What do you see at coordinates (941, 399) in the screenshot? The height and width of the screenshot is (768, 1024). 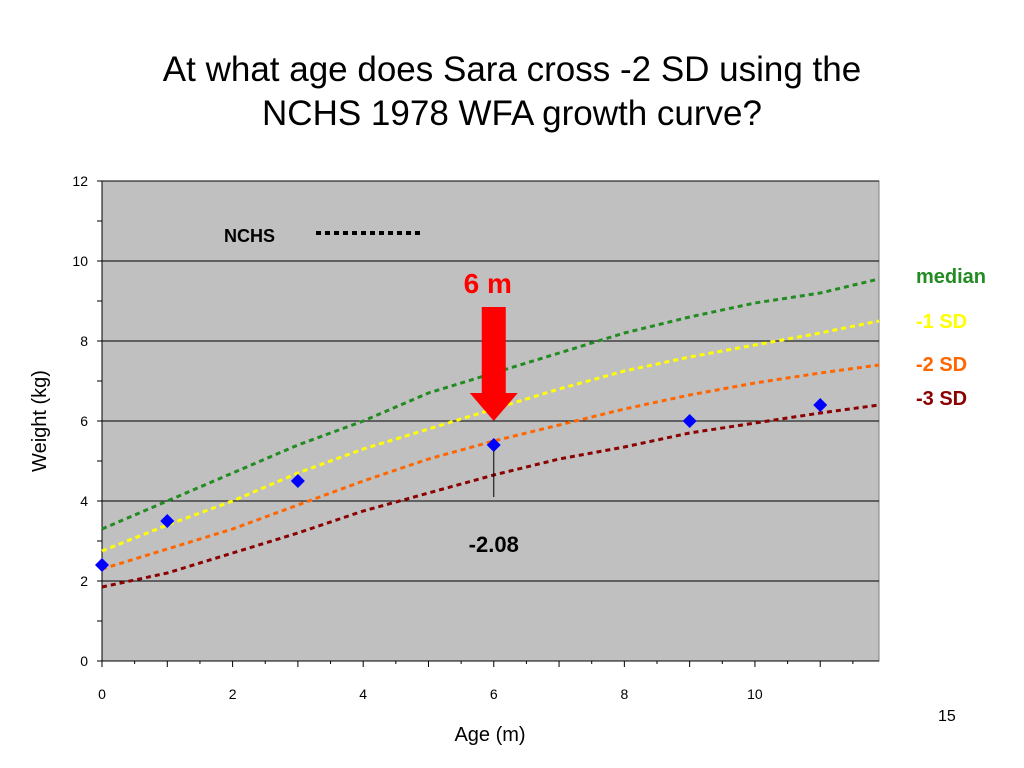 I see `series-label-4: -3 SD` at bounding box center [941, 399].